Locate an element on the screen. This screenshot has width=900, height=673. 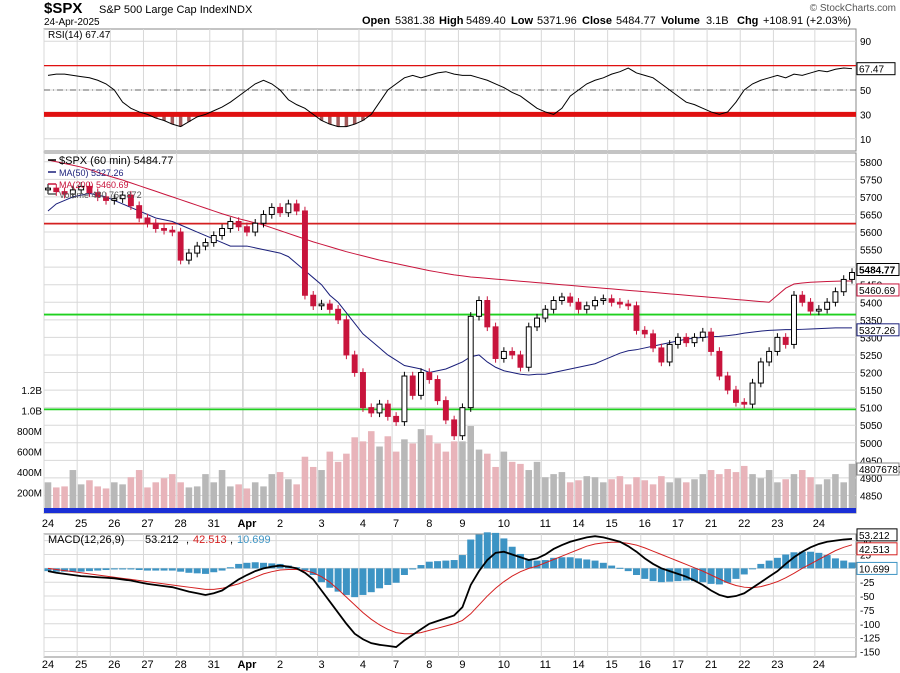
rsi-line is located at coordinates (450, 97).